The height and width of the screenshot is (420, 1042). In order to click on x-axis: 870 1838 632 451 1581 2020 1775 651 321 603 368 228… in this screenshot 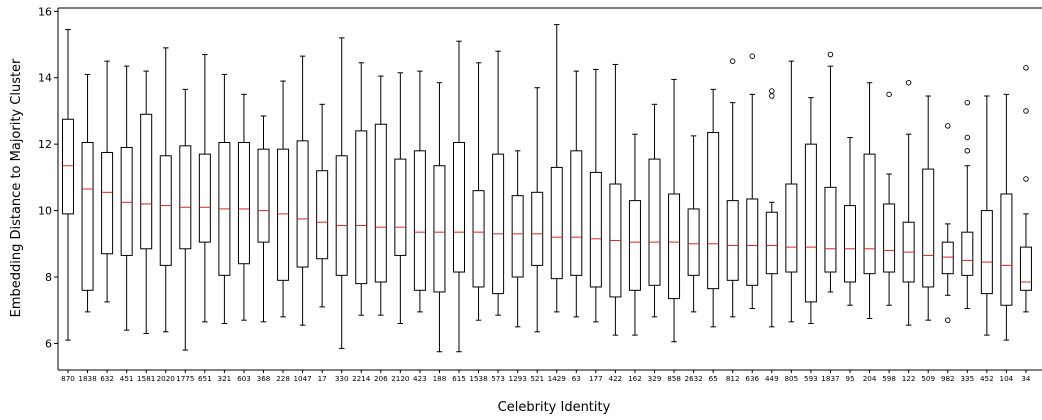, I will do `click(550, 376)`.